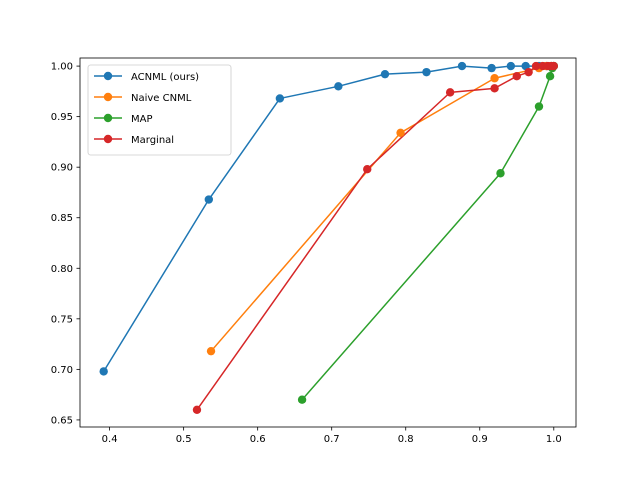 The height and width of the screenshot is (480, 640). Describe the element at coordinates (65, 244) in the screenshot. I see `y-axis-ticks: 0.65 0.70 0.75 0.80 0.85 0.90 0.95 1.00` at that location.